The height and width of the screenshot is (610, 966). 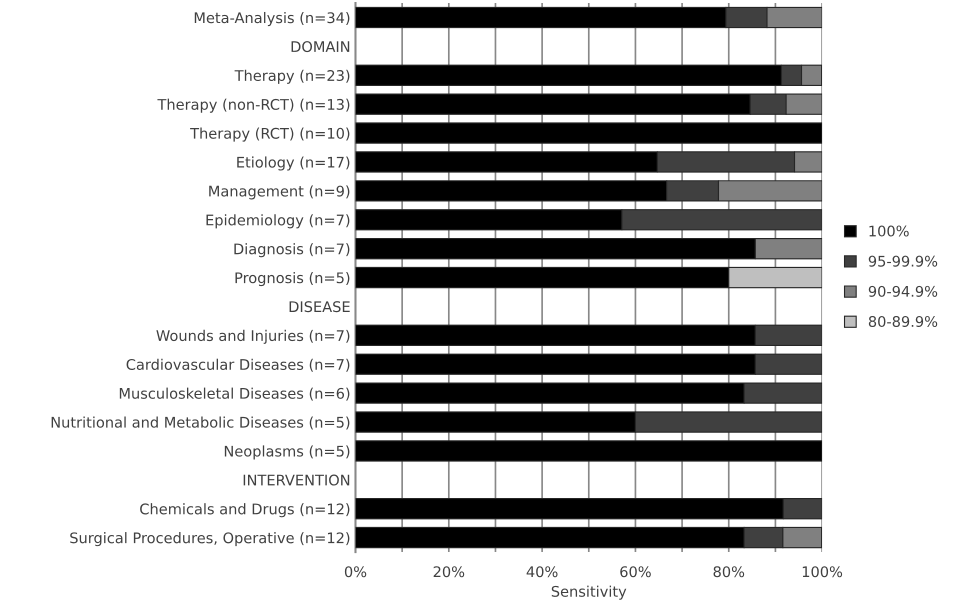 I want to click on y-tick-label: DISEASE, so click(x=320, y=306).